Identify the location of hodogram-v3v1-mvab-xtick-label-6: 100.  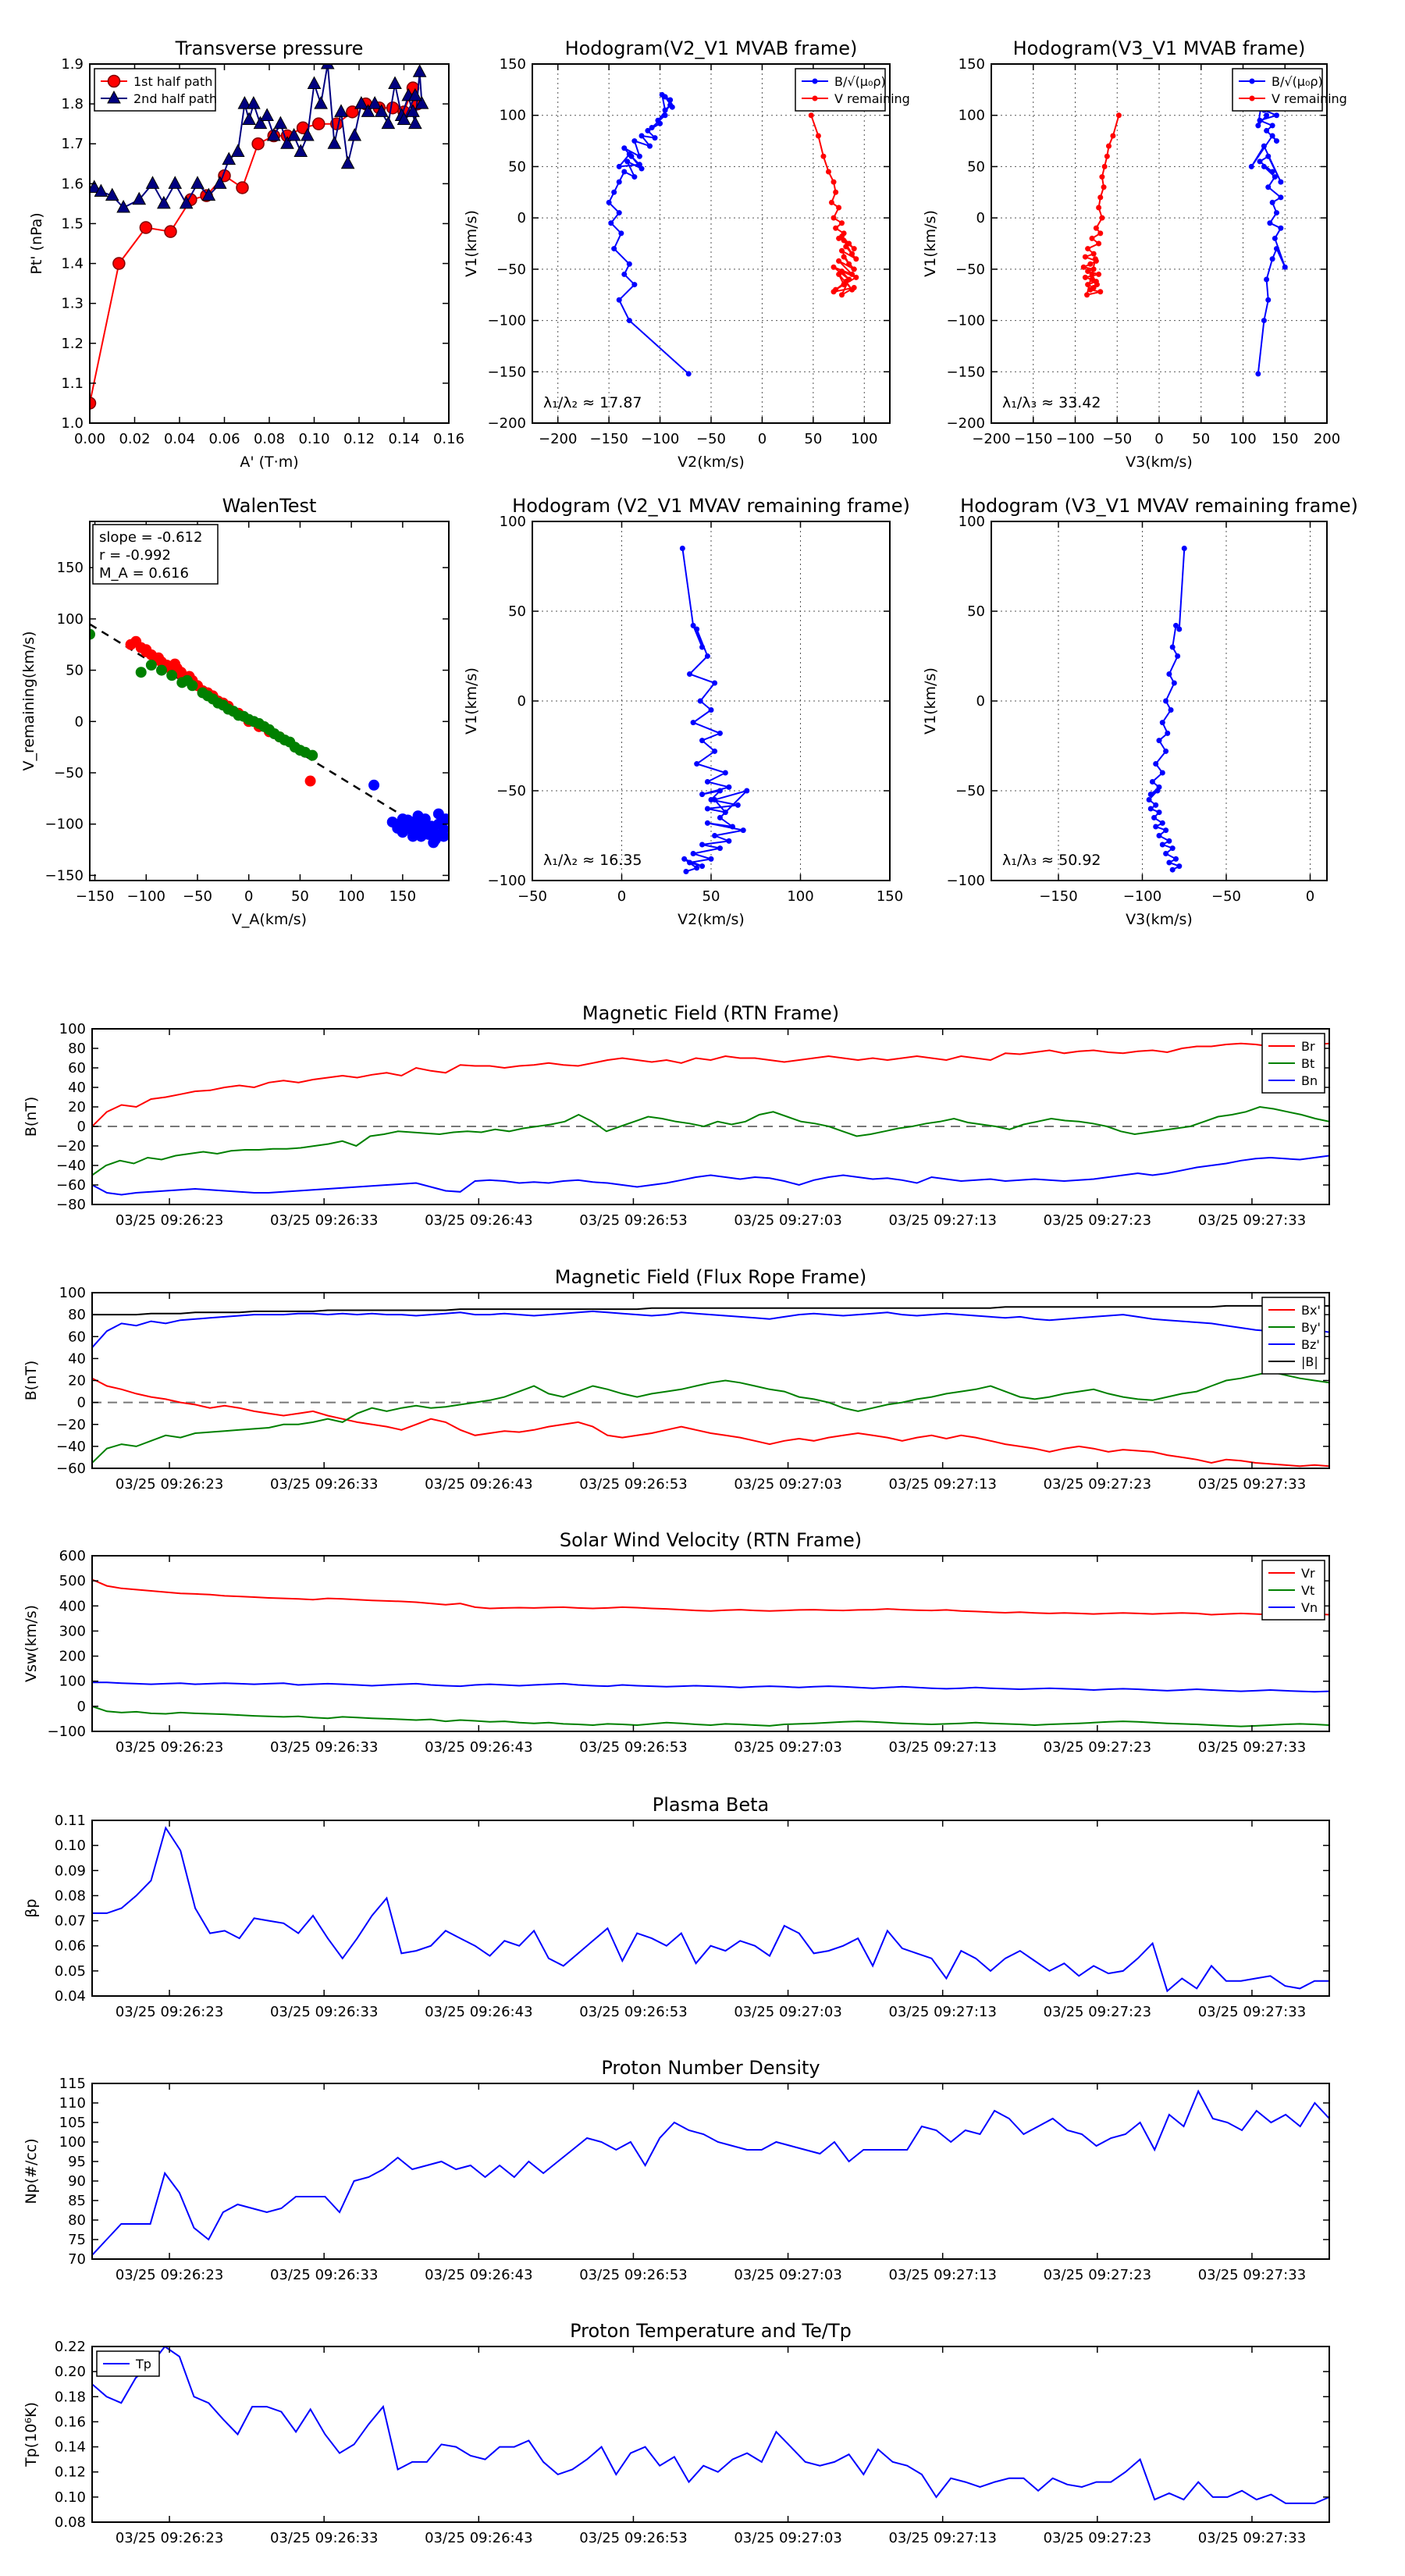
(1242, 439).